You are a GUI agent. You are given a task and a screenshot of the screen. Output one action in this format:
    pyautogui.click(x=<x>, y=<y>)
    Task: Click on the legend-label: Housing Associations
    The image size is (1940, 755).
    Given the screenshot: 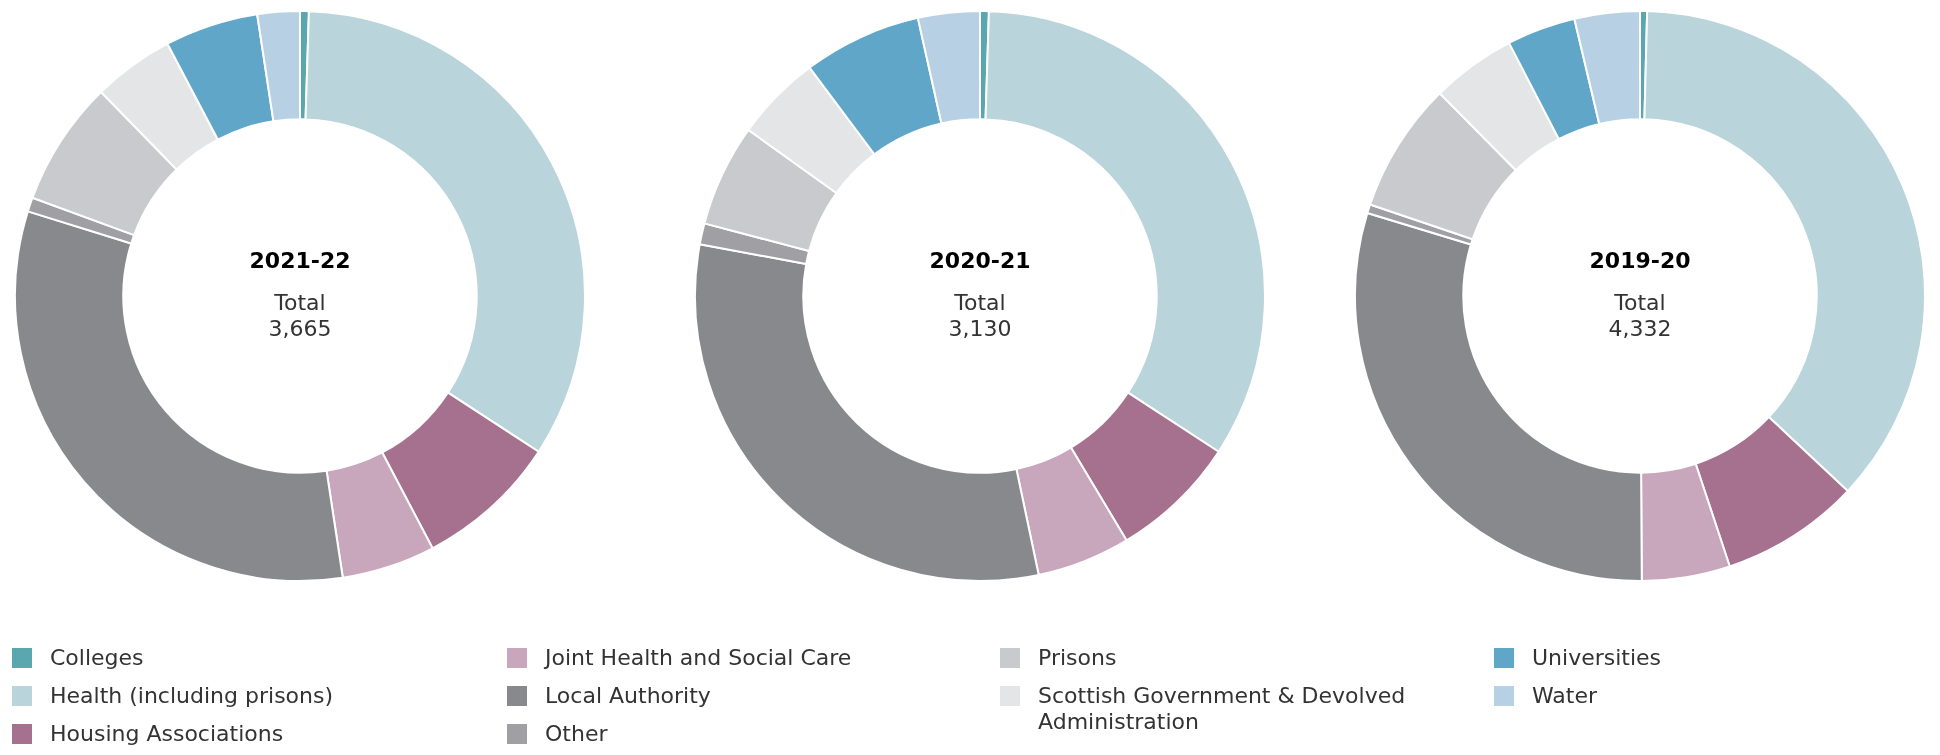 What is the action you would take?
    pyautogui.click(x=167, y=734)
    